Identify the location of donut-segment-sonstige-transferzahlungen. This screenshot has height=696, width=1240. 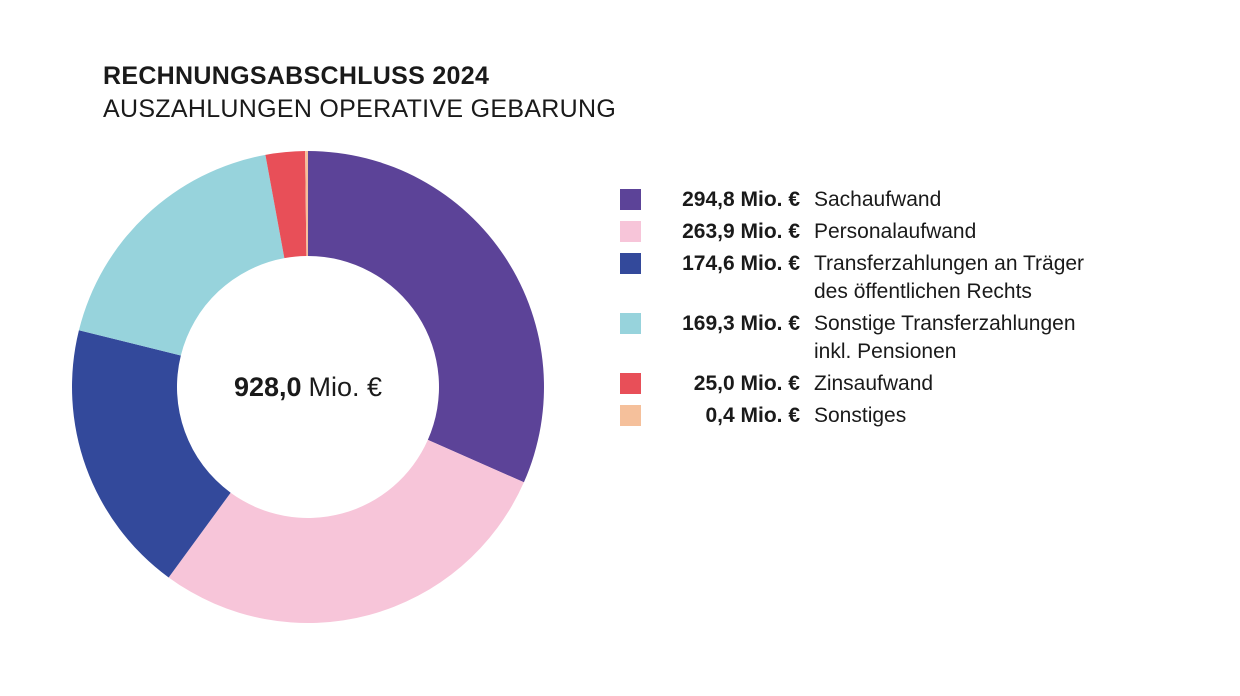
(181, 255).